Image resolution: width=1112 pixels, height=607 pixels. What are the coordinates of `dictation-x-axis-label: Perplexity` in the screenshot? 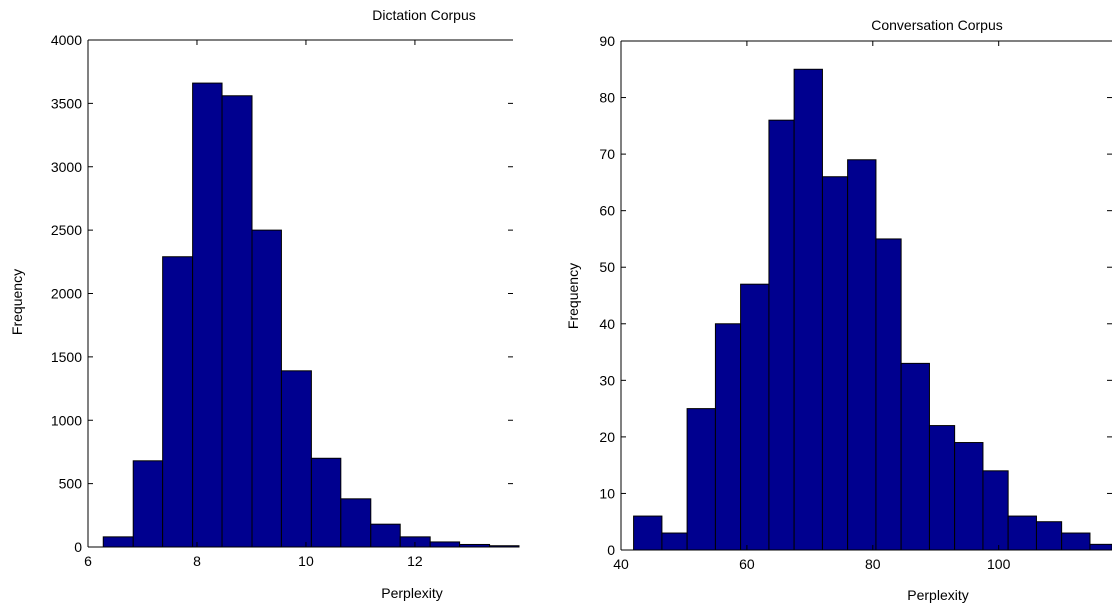 It's located at (411, 593).